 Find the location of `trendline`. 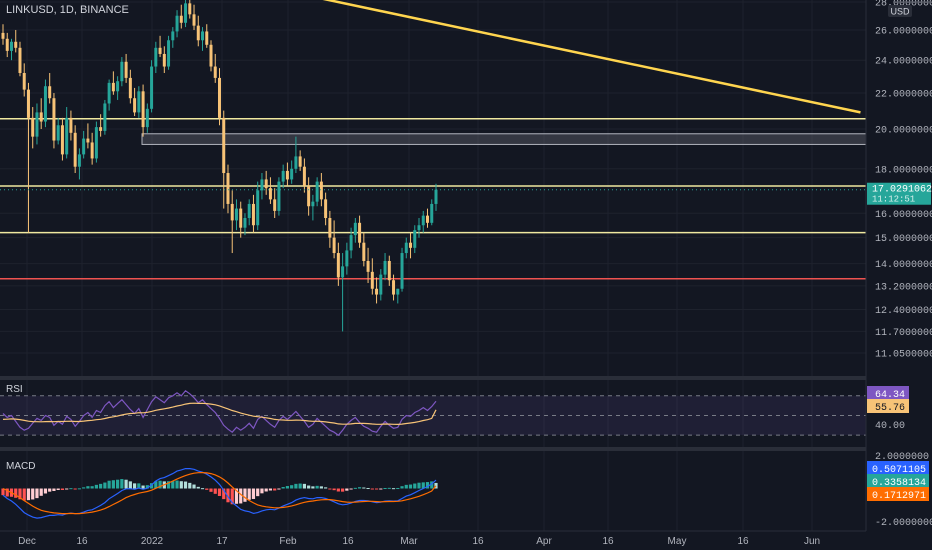

trendline is located at coordinates (580, 57).